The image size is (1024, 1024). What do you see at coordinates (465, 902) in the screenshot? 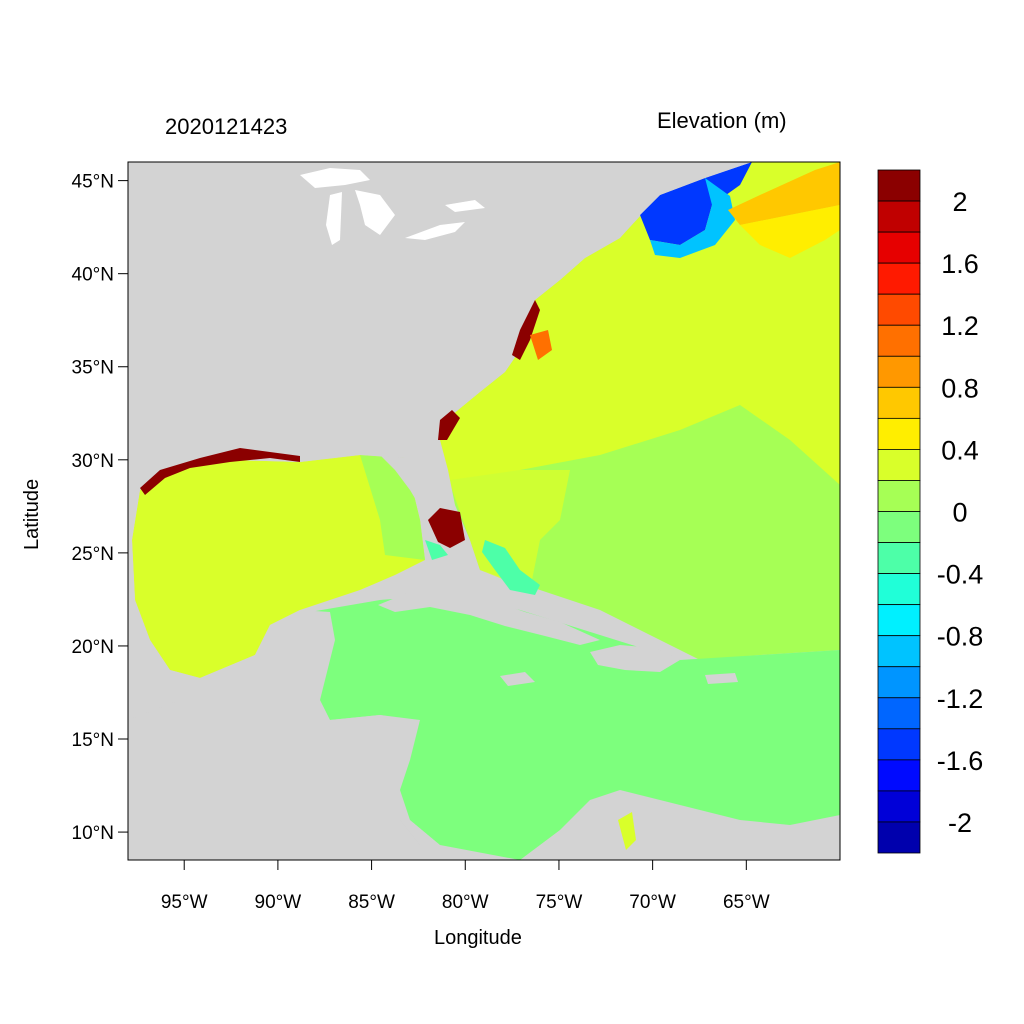
I see `x-tick-label: 80°W` at bounding box center [465, 902].